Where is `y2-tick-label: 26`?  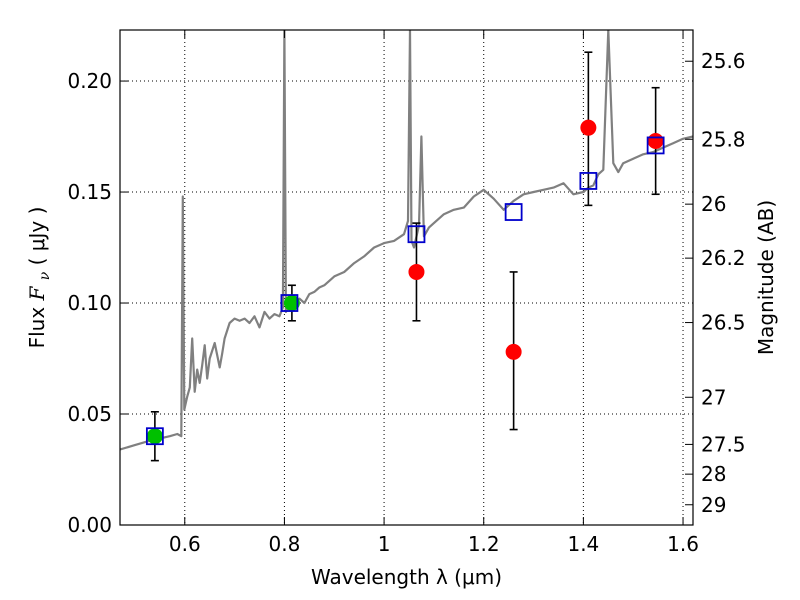 y2-tick-label: 26 is located at coordinates (713, 204).